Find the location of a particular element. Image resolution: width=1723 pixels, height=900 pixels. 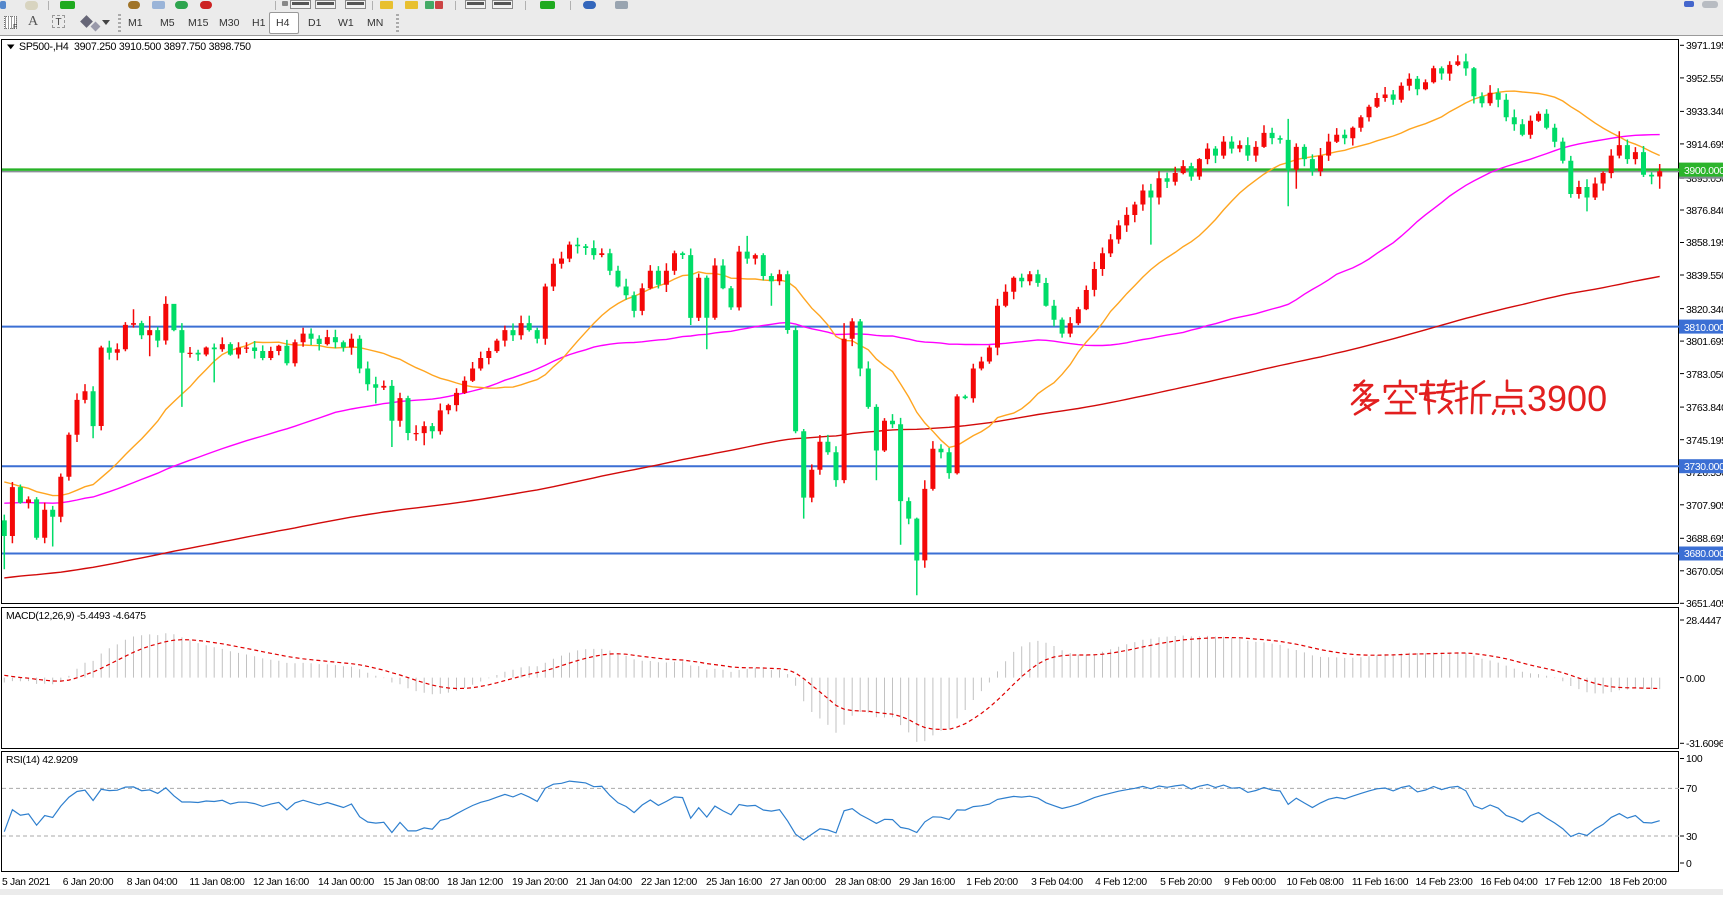

svg-text: 4 Feb 12:00 is located at coordinates (1121, 882).